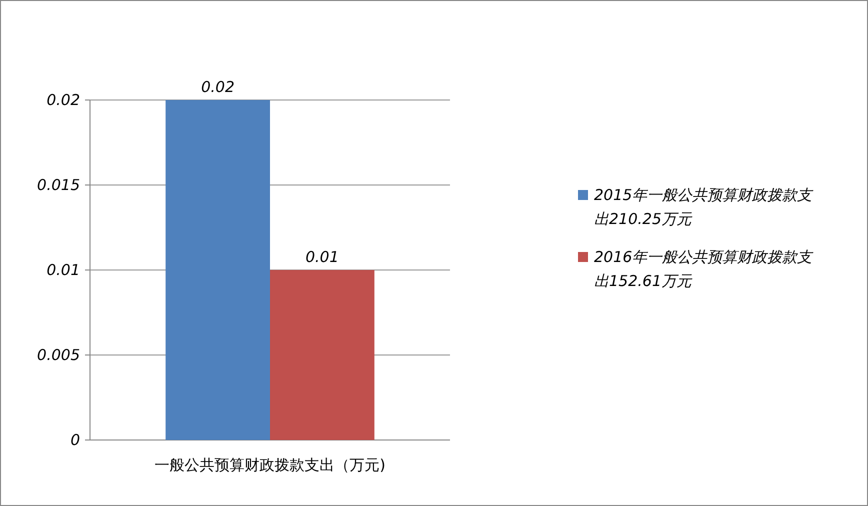  I want to click on data-label: 0.02, so click(218, 87).